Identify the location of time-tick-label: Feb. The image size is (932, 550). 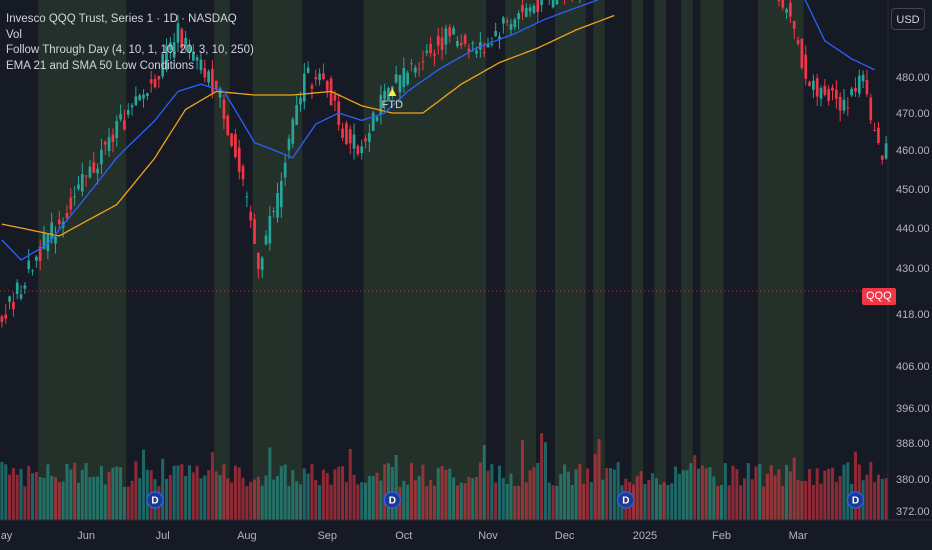
(721, 536).